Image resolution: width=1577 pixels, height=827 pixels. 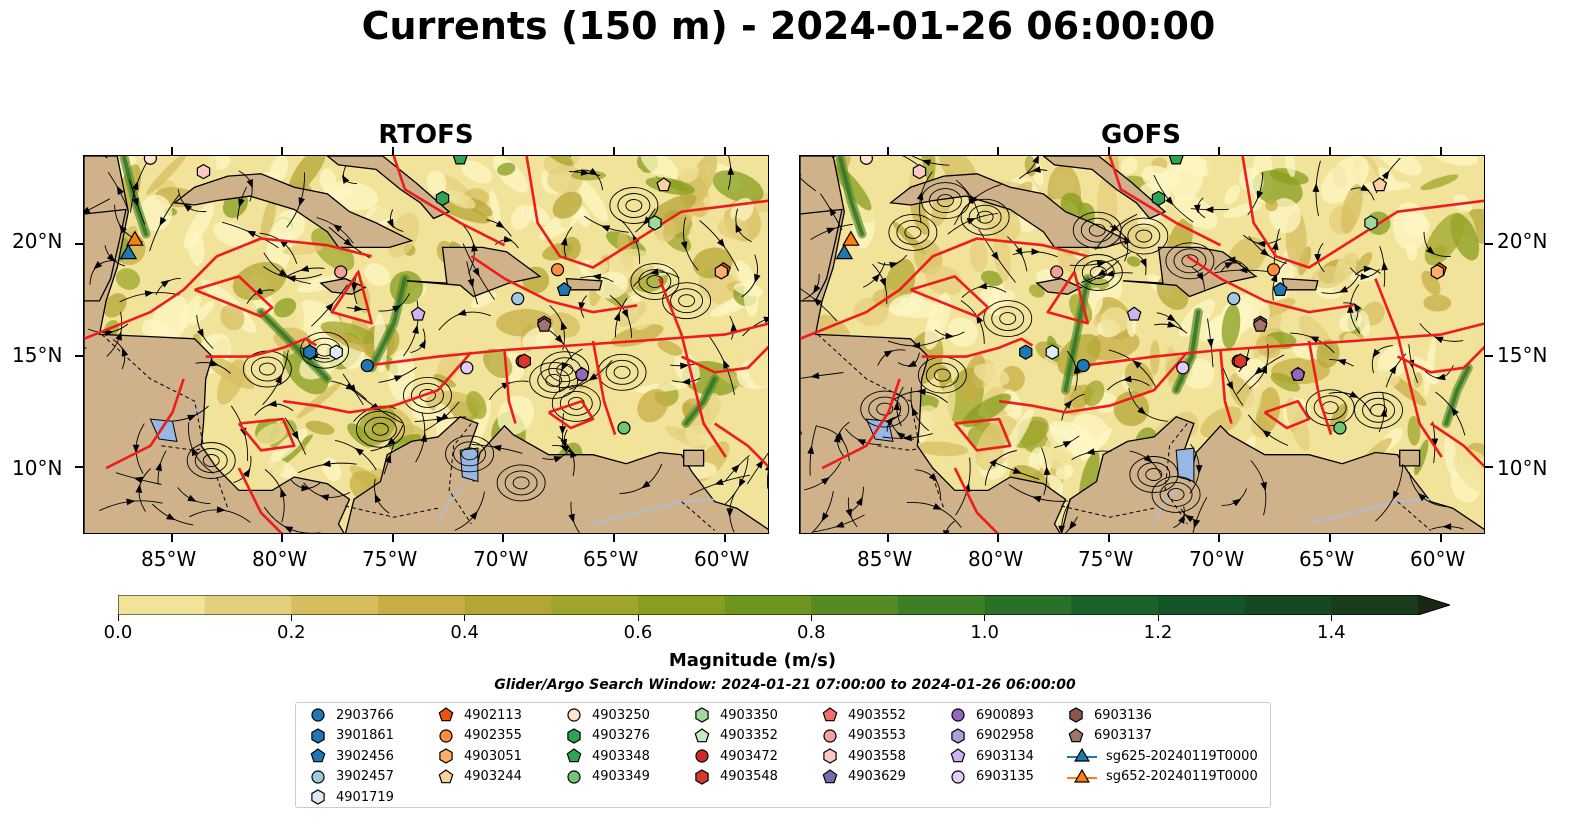 What do you see at coordinates (1005, 776) in the screenshot?
I see `legend-item-label: 6903135` at bounding box center [1005, 776].